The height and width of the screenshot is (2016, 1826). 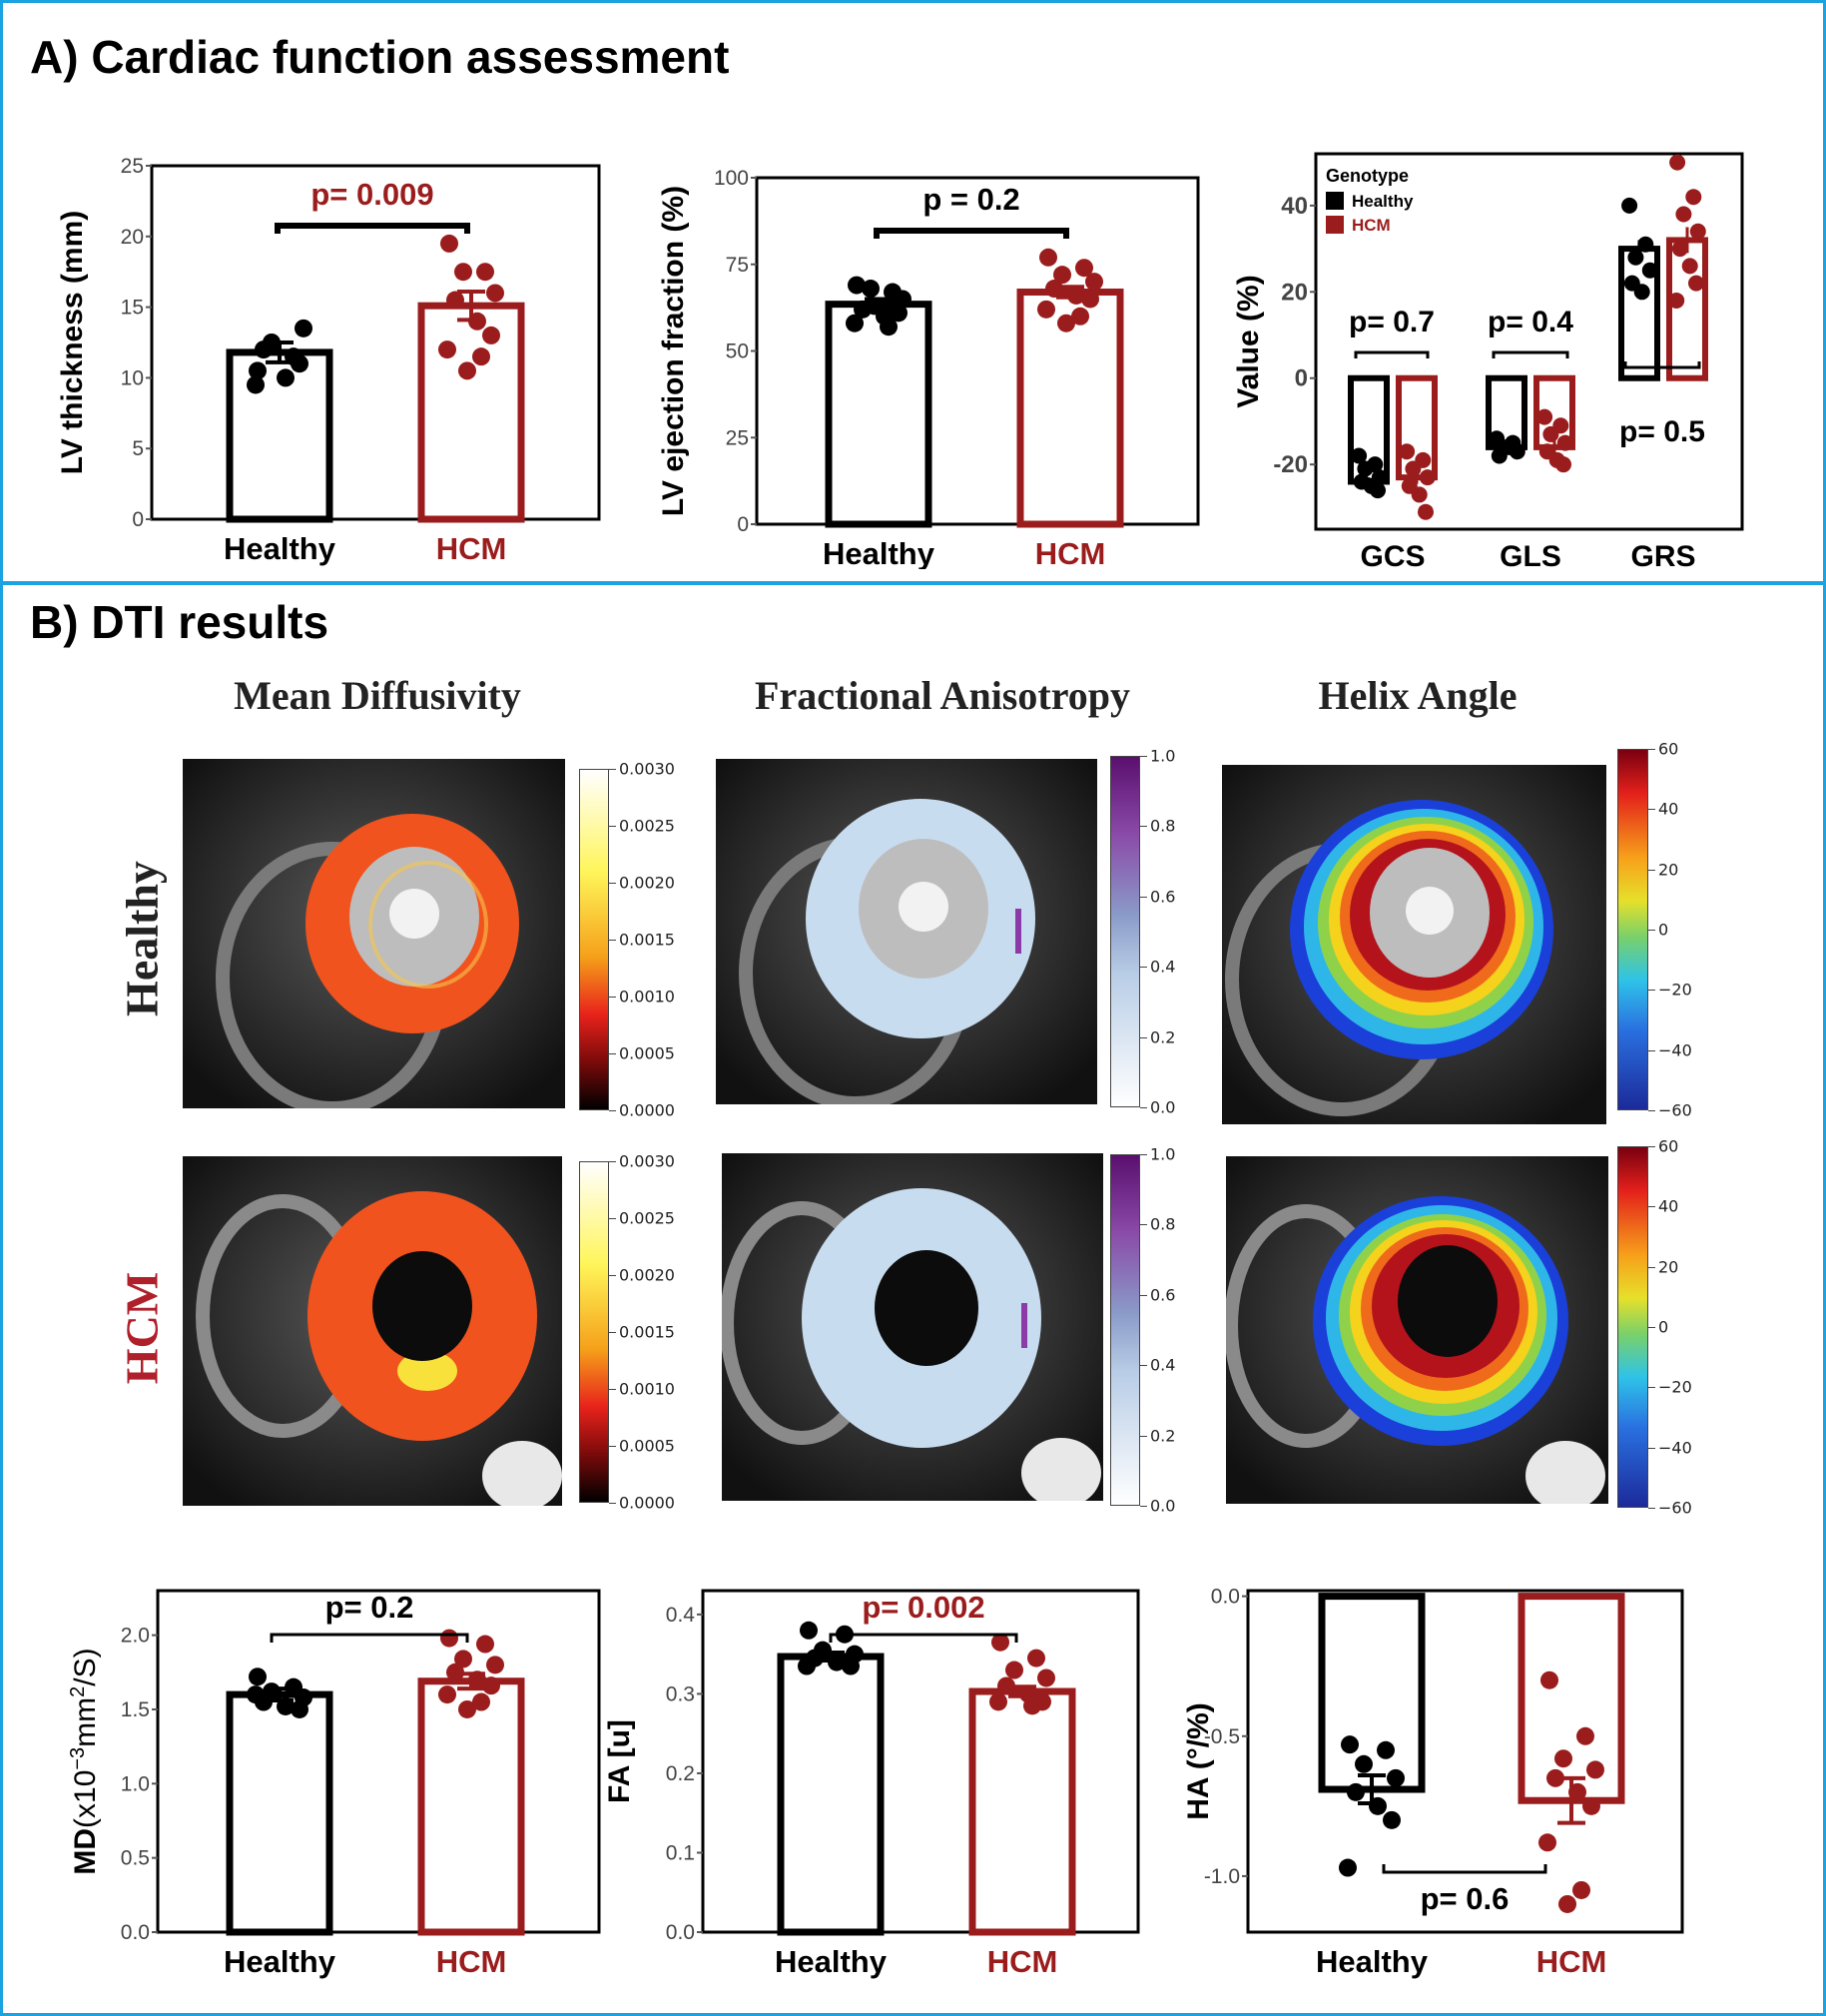 What do you see at coordinates (906, 932) in the screenshot?
I see `fa-map-healthy` at bounding box center [906, 932].